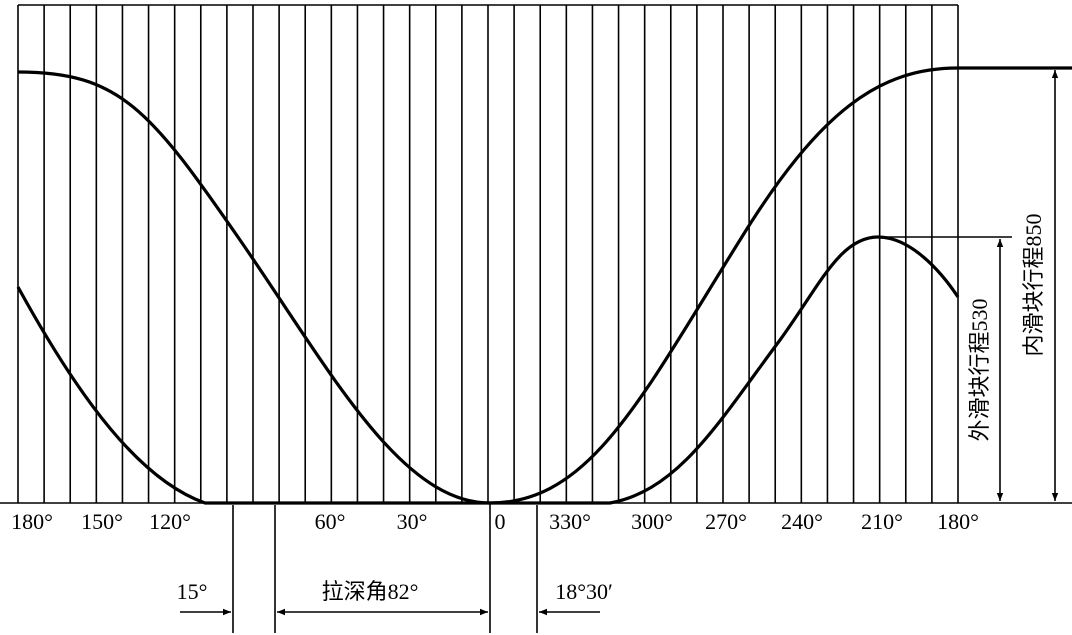 The image size is (1072, 635). Describe the element at coordinates (570, 521) in the screenshot. I see `angle-label: 330°` at that location.